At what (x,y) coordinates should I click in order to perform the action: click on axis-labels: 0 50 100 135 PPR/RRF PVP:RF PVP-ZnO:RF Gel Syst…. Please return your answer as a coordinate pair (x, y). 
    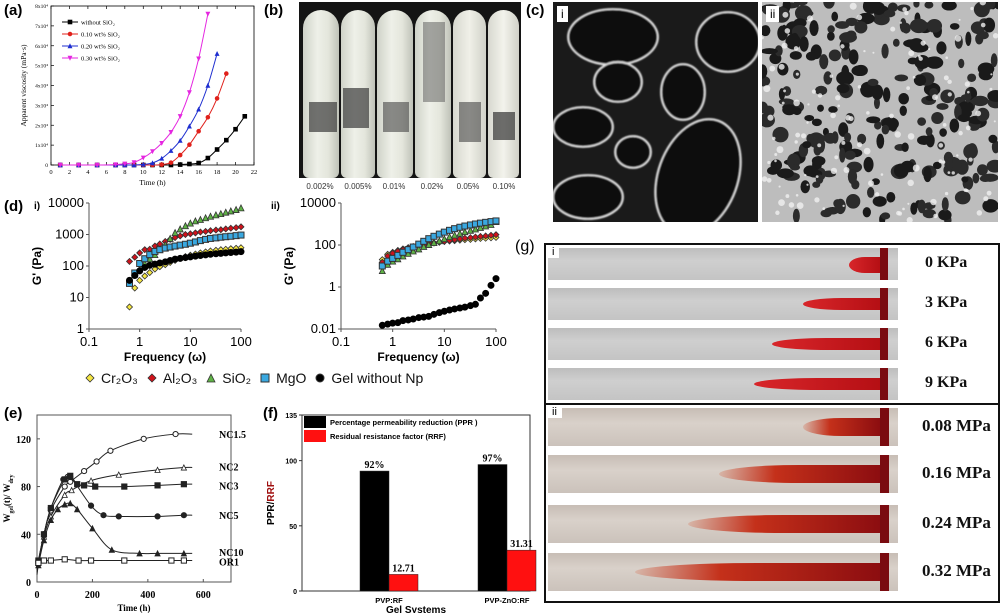
    Looking at the image, I should click on (398, 513).